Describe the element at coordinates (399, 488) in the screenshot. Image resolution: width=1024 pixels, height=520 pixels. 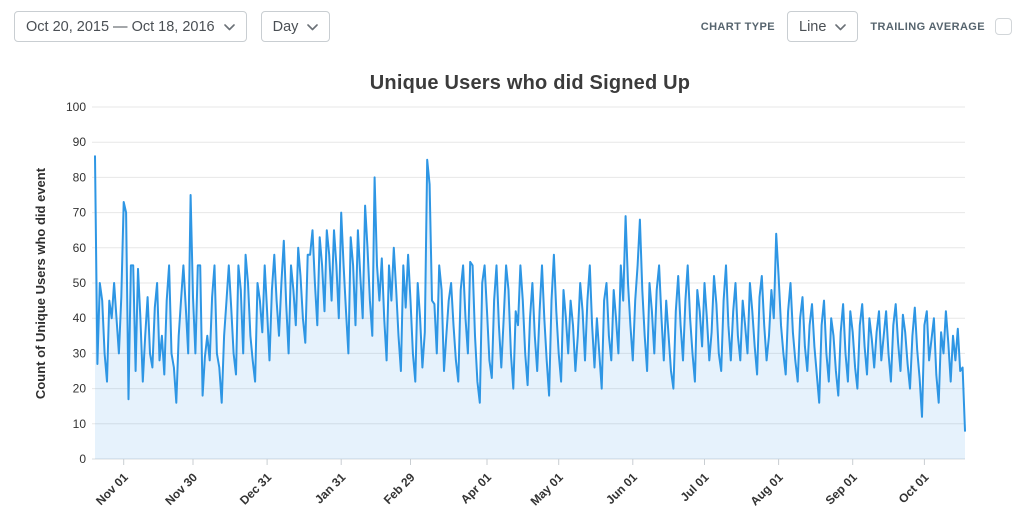
I see `x-tick-label: Feb 29` at that location.